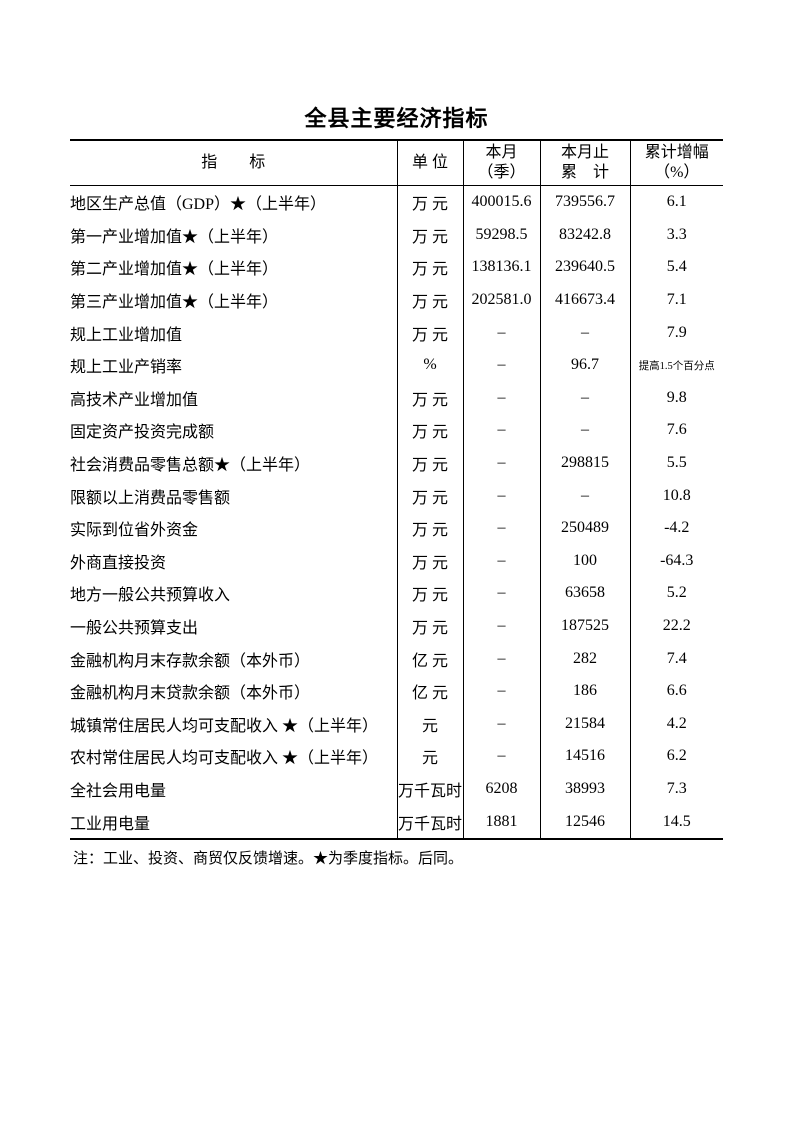 This screenshot has width=793, height=1122. Describe the element at coordinates (396, 118) in the screenshot. I see `page-title: 全县主要经济指标` at that location.